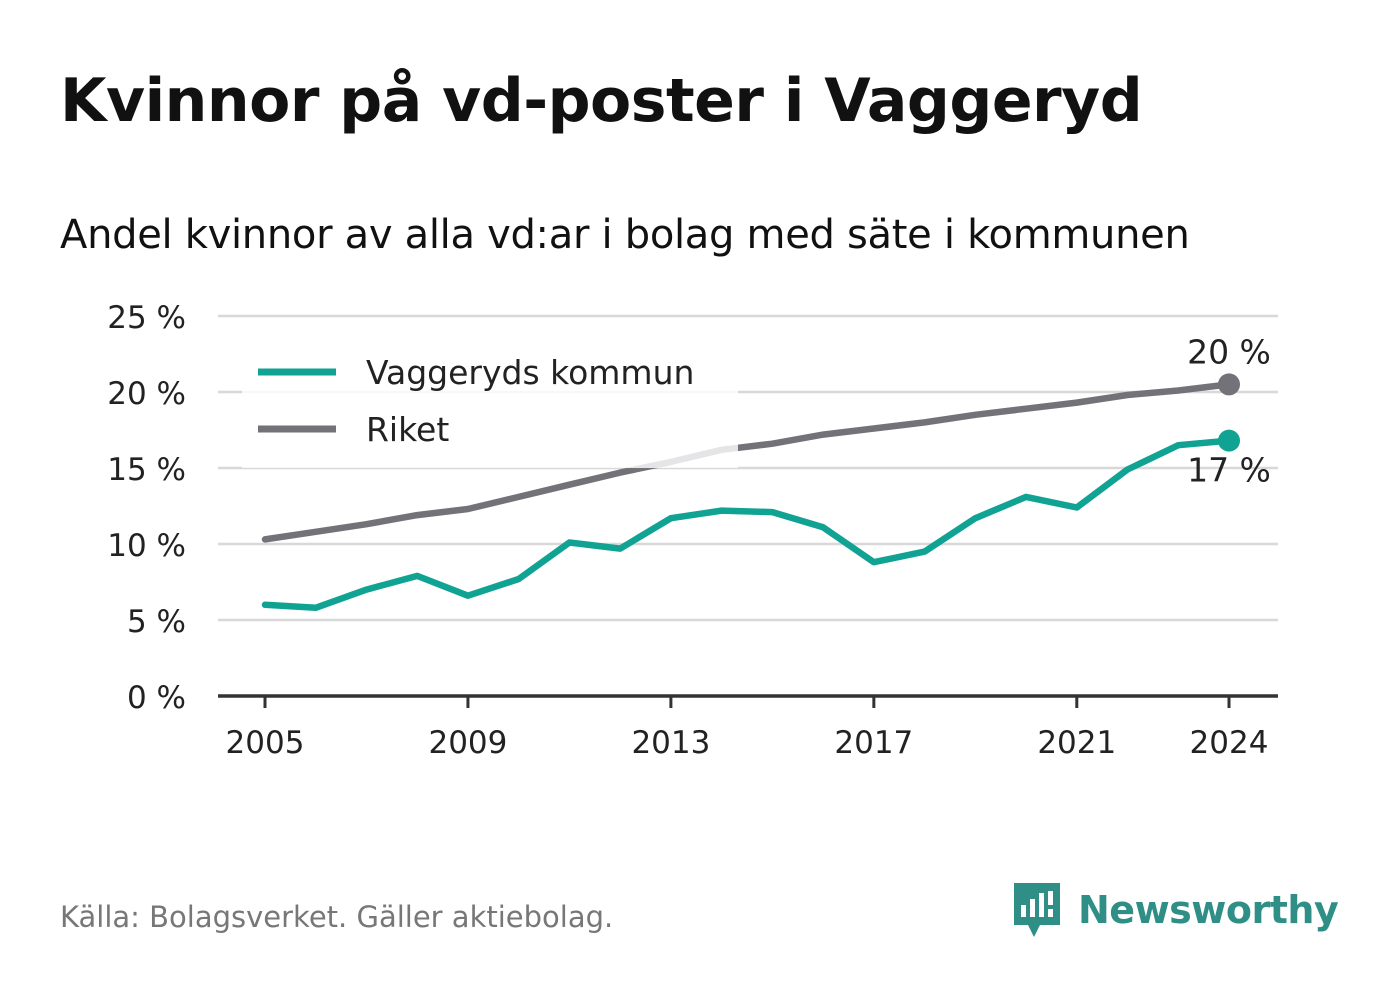 Image resolution: width=1382 pixels, height=999 pixels. What do you see at coordinates (1229, 410) in the screenshot?
I see `end-markers: 17 % 20 %` at bounding box center [1229, 410].